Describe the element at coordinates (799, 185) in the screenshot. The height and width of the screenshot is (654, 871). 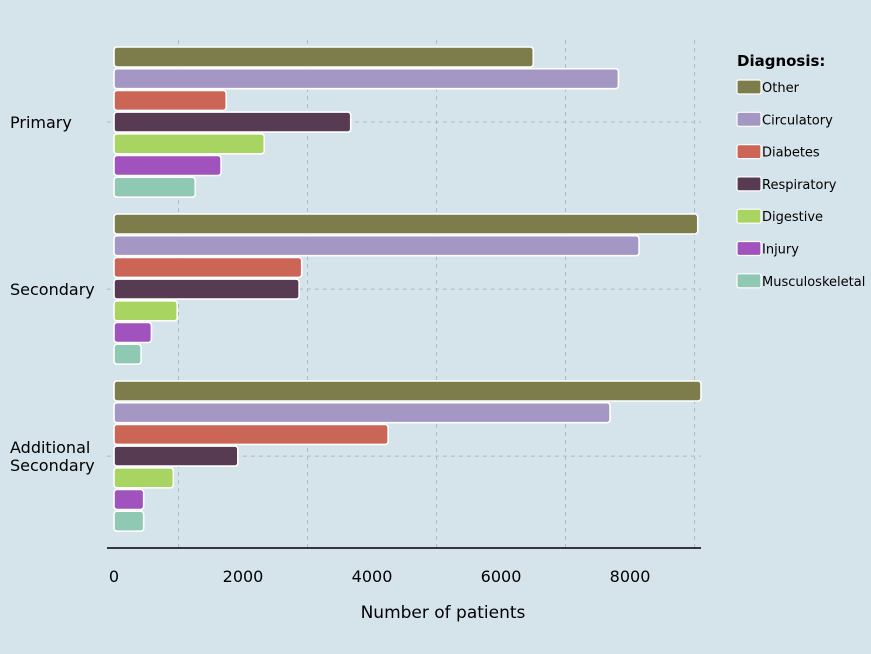
I see `legend-label-respiratory: Respiratory` at that location.